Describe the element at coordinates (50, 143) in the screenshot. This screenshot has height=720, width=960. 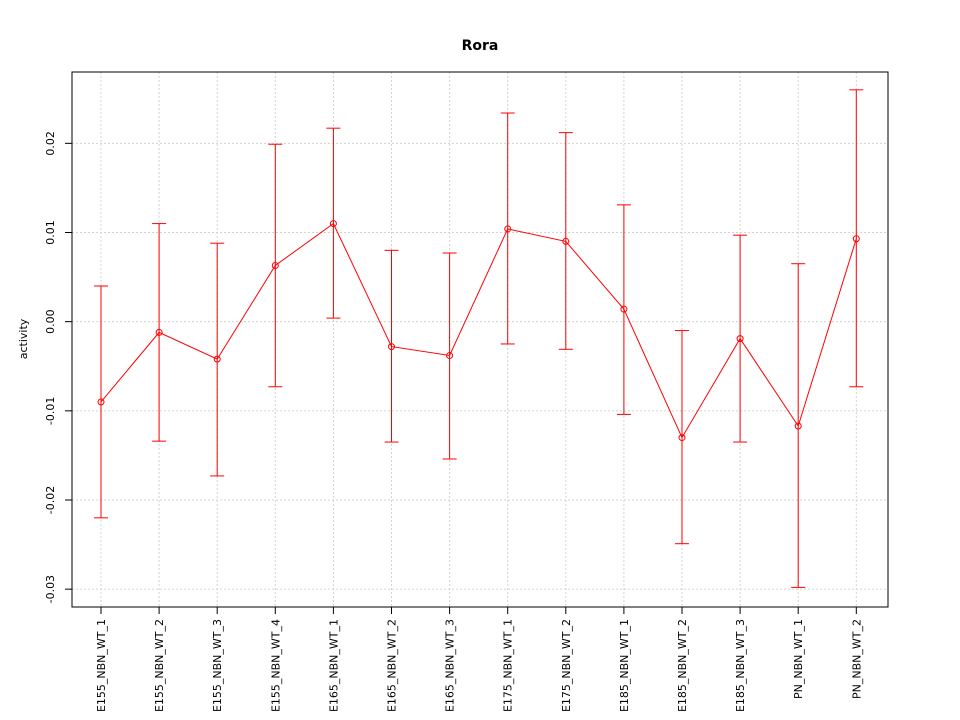
I see `y-tick-label: 0.02` at that location.